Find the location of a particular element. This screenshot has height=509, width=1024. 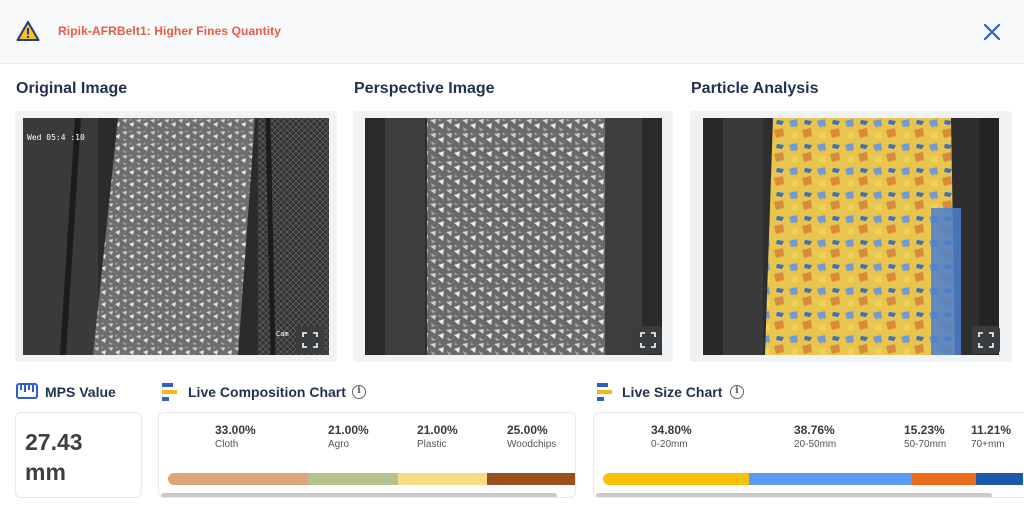

composition-label: Cloth is located at coordinates (227, 444).